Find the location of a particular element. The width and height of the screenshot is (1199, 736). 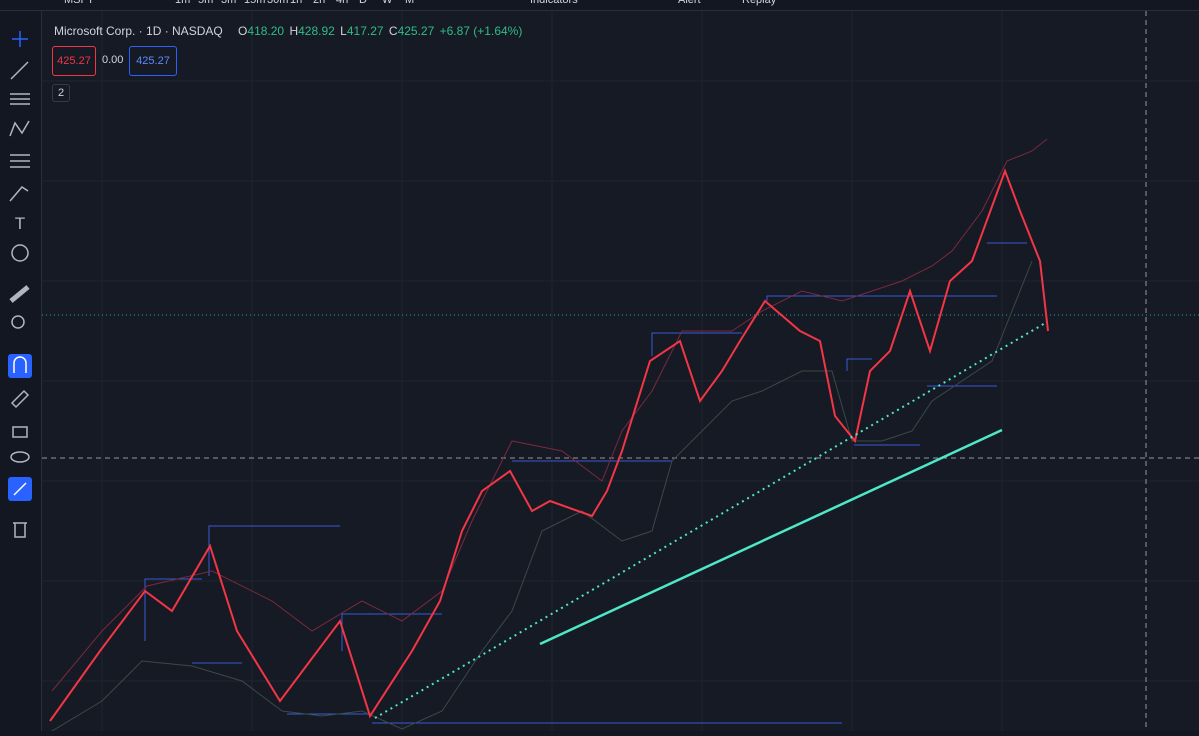

interval-button: W is located at coordinates (387, 3).